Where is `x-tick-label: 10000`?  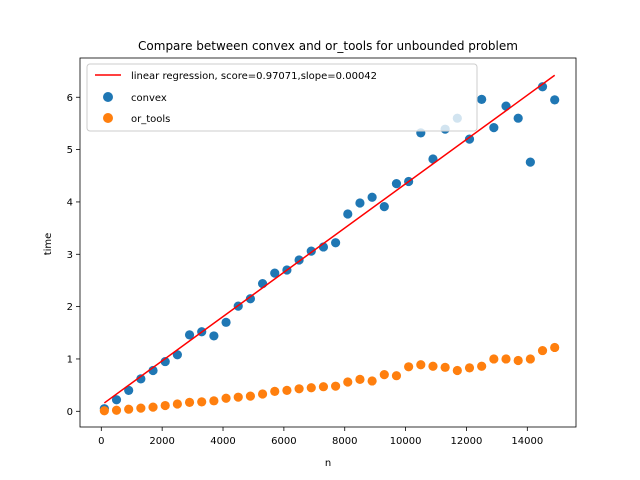
x-tick-label: 10000 is located at coordinates (406, 441).